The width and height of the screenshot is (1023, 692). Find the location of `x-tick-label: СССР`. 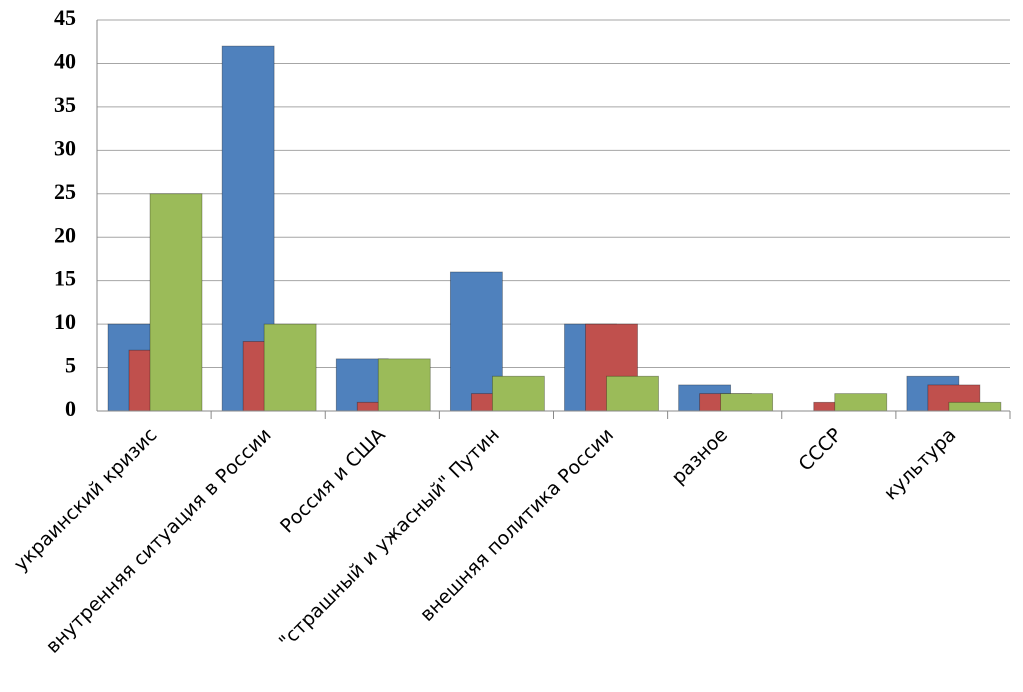

x-tick-label: СССР is located at coordinates (820, 450).